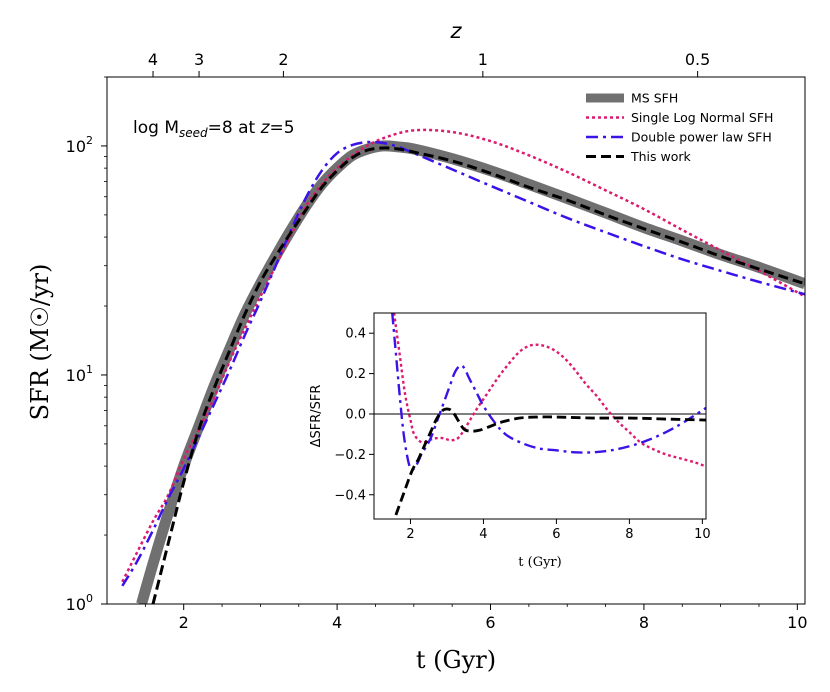 The height and width of the screenshot is (692, 830). What do you see at coordinates (697, 59) in the screenshot?
I see `top-z-tick-label: 0.5` at bounding box center [697, 59].